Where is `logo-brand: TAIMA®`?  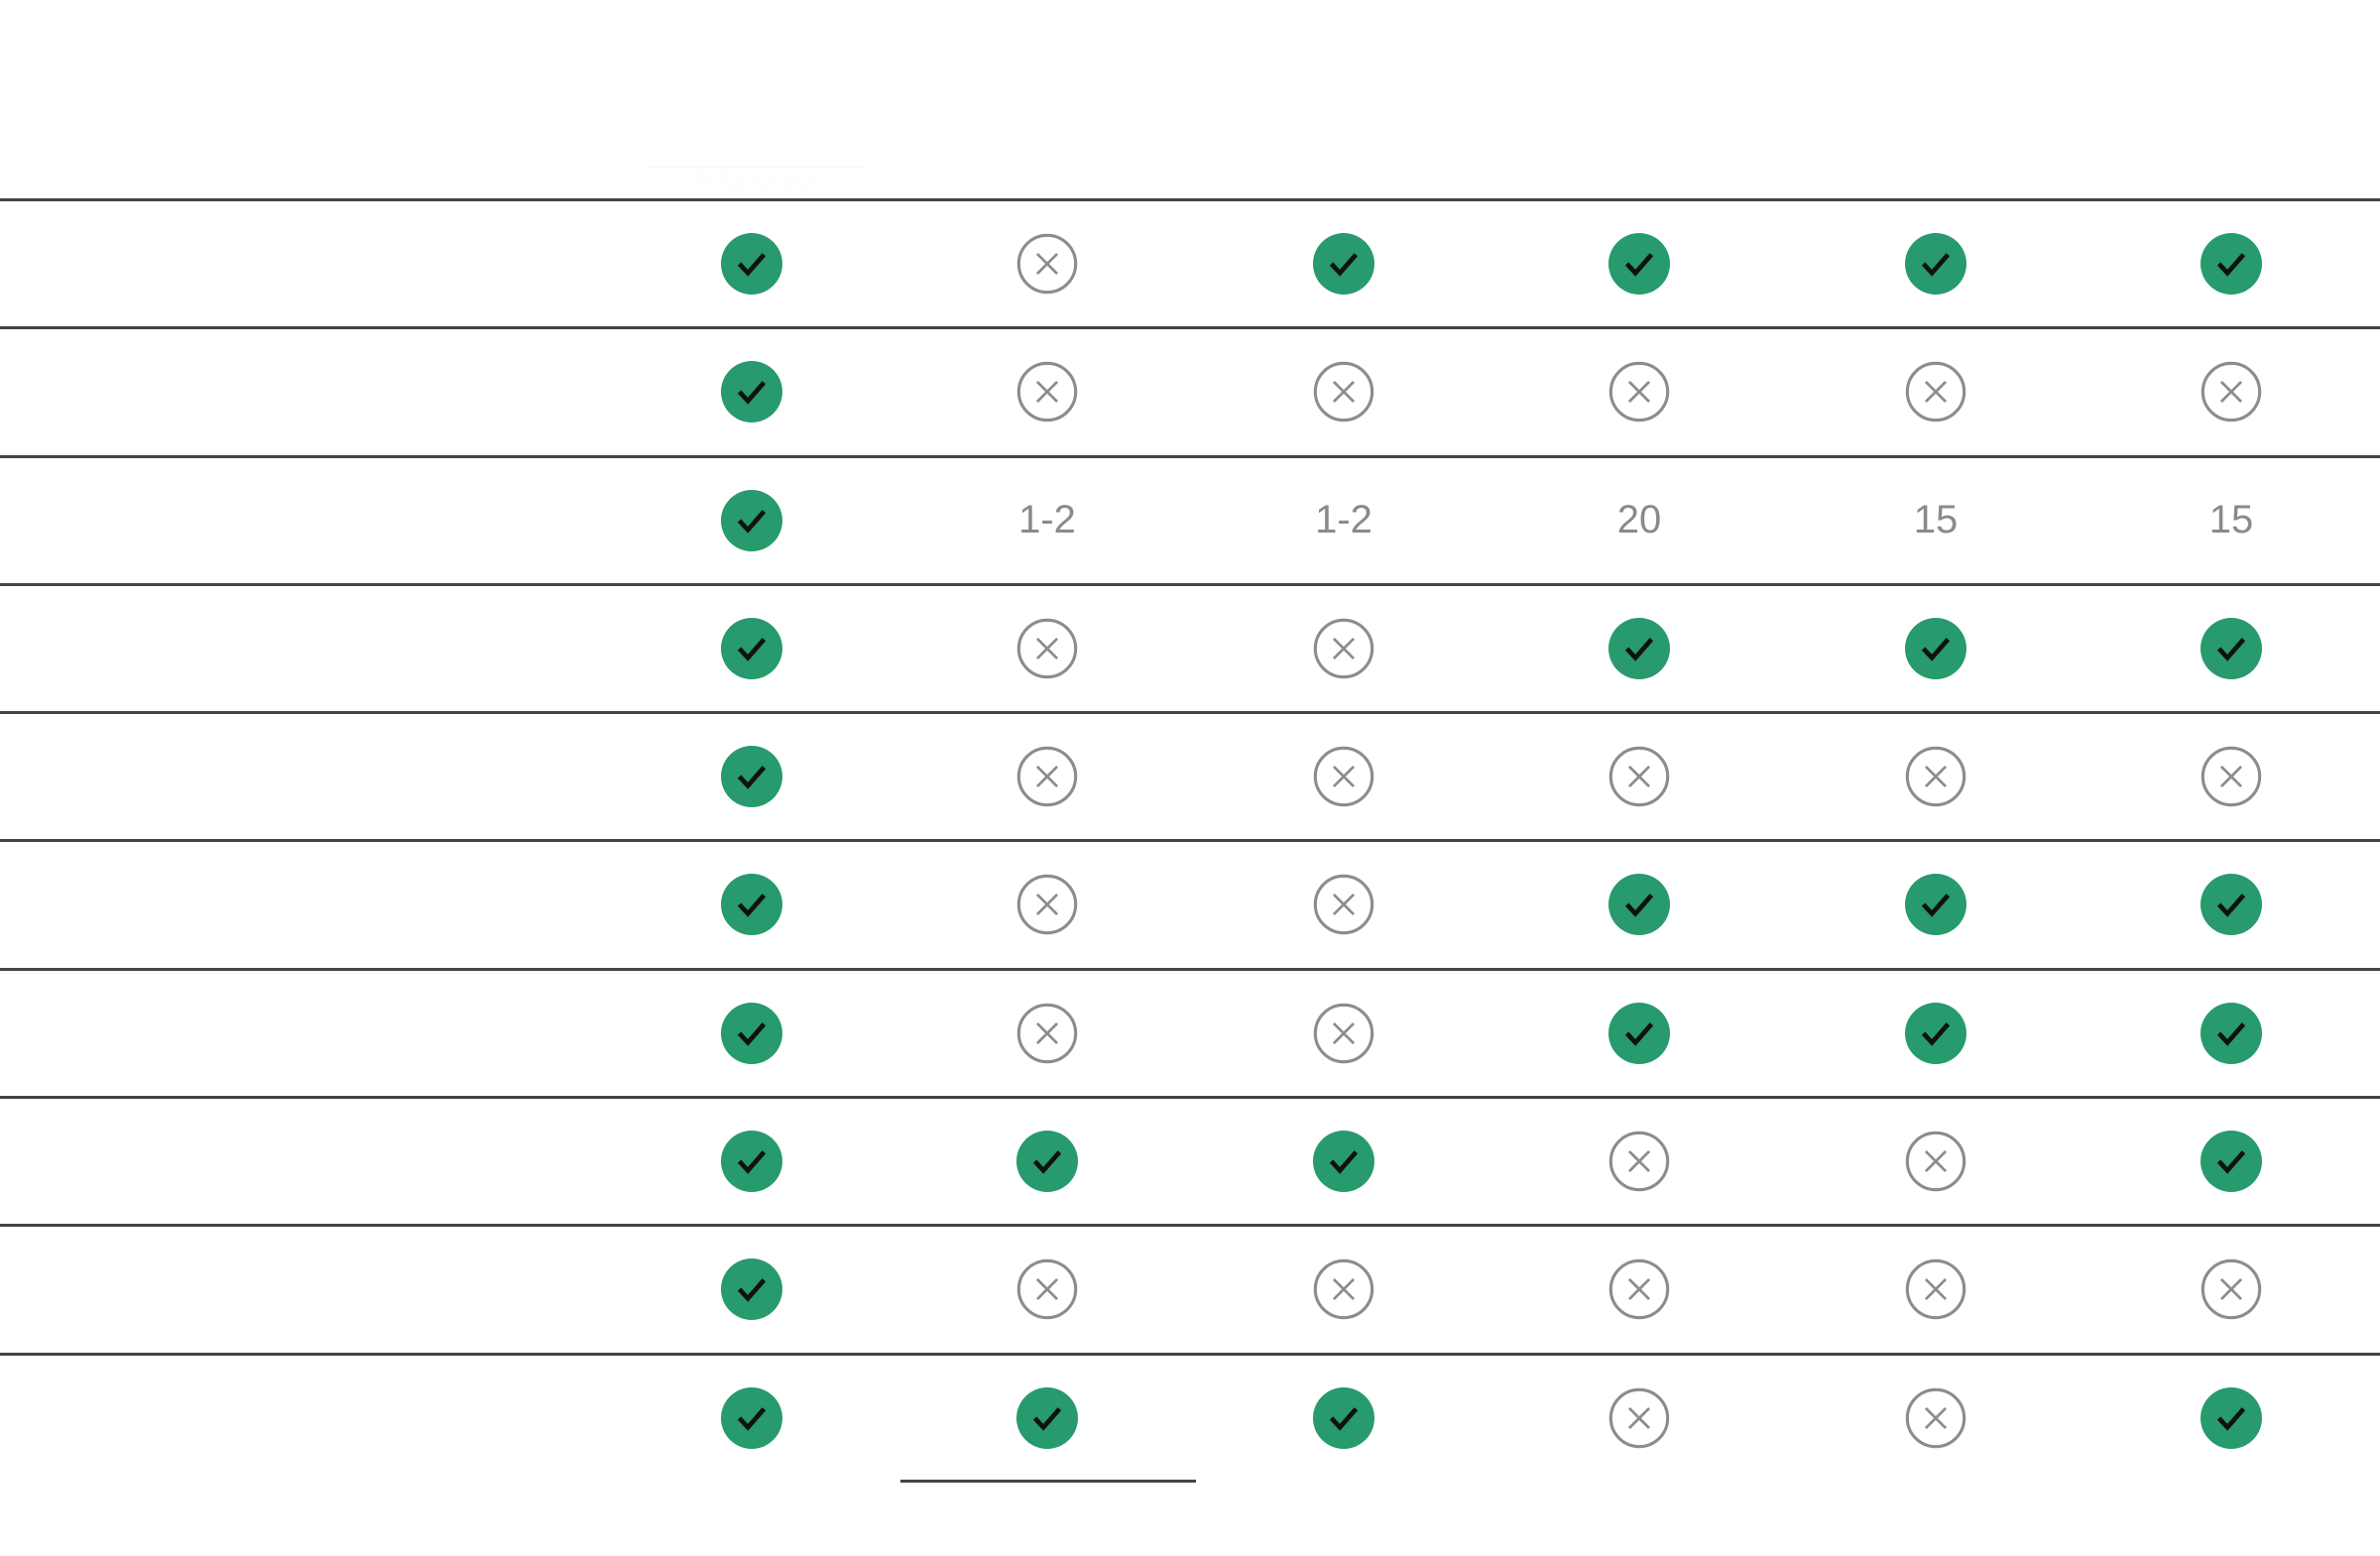
logo-brand: TAIMA® is located at coordinates (754, 132).